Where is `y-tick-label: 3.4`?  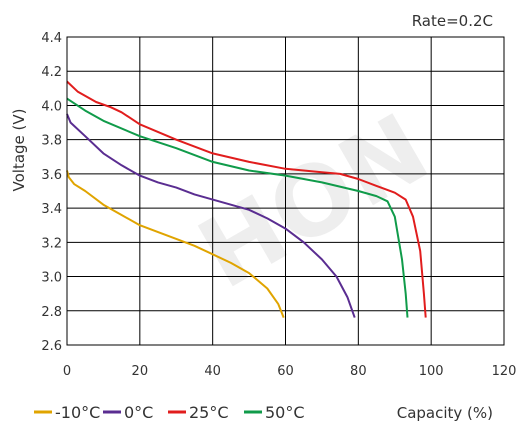
y-tick-label: 3.4 is located at coordinates (51, 209).